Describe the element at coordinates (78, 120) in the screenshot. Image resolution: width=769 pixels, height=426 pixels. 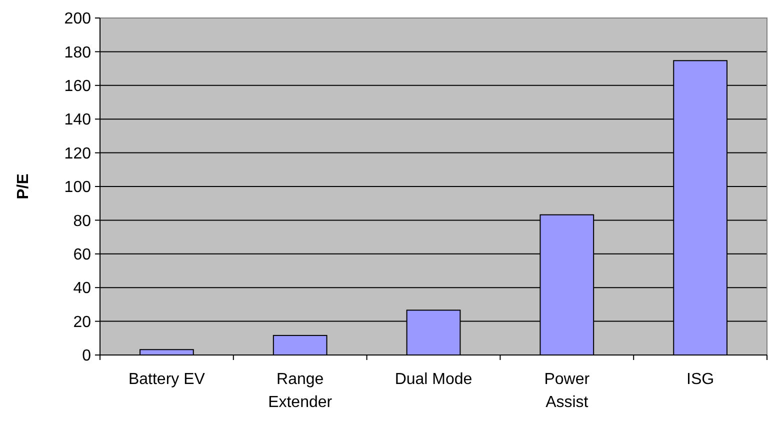
I see `y-tick-label: 140` at that location.